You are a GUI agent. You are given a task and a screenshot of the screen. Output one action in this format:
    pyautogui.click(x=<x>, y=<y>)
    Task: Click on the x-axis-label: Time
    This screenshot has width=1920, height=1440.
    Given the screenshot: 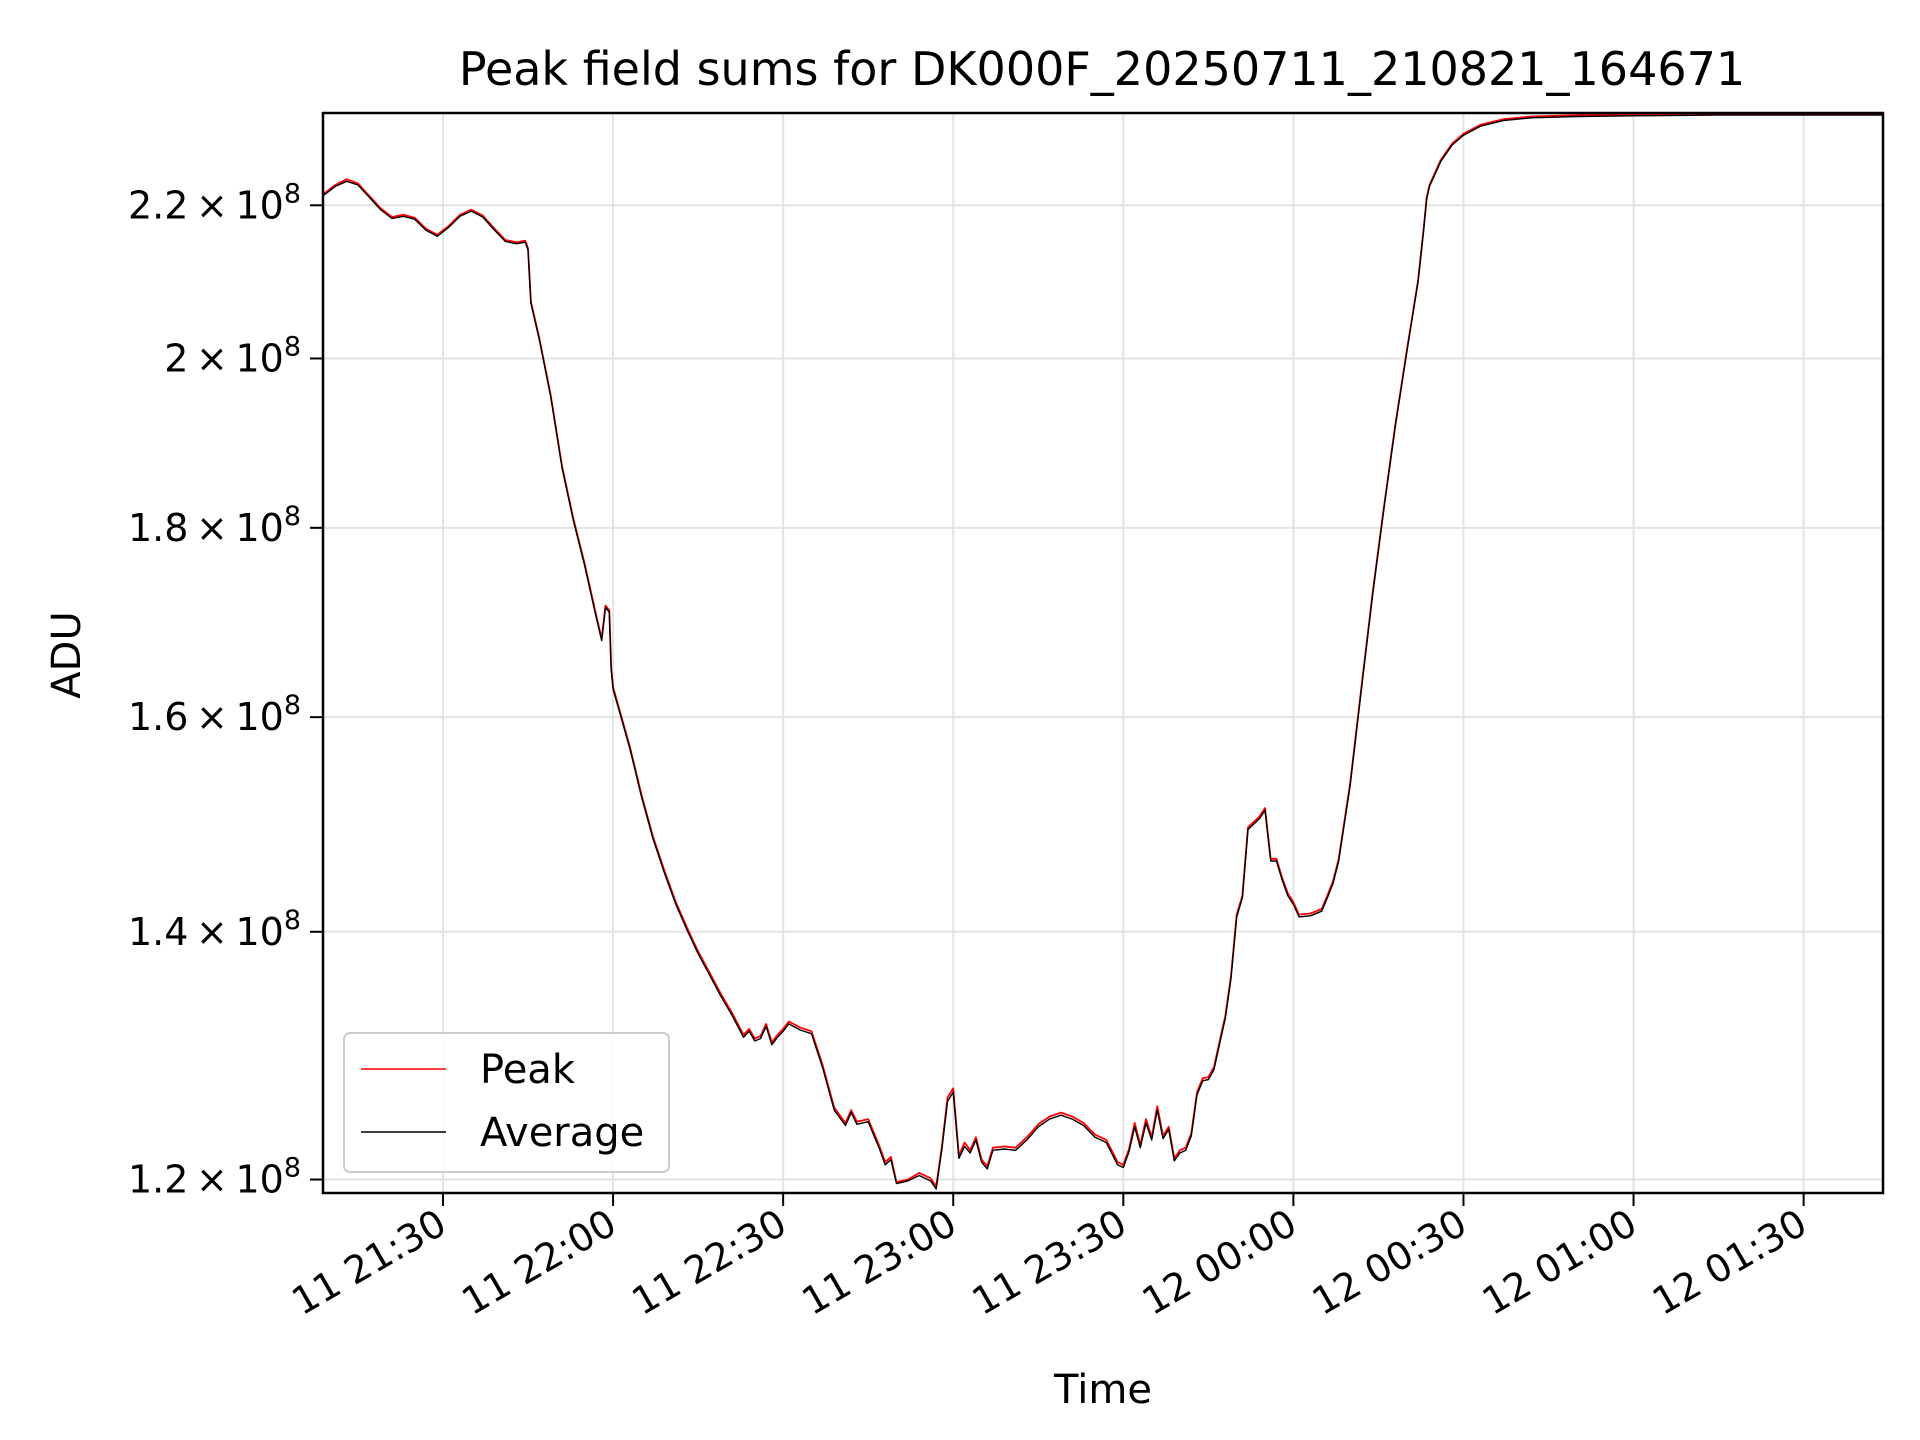 What is the action you would take?
    pyautogui.click(x=1102, y=1390)
    